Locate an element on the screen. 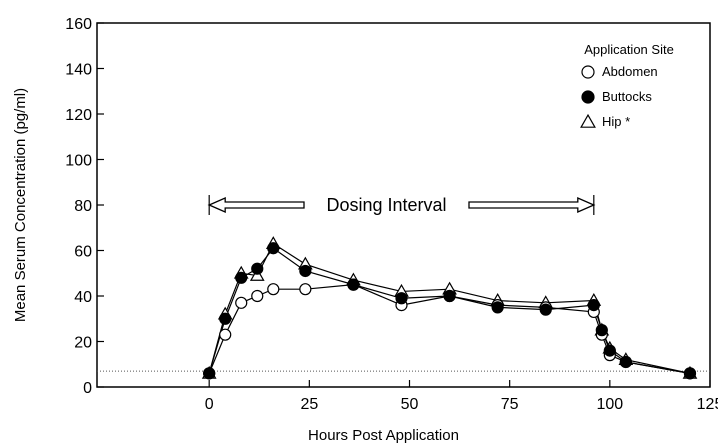 This screenshot has width=718, height=443. x-tick-label: 125 is located at coordinates (707, 404).